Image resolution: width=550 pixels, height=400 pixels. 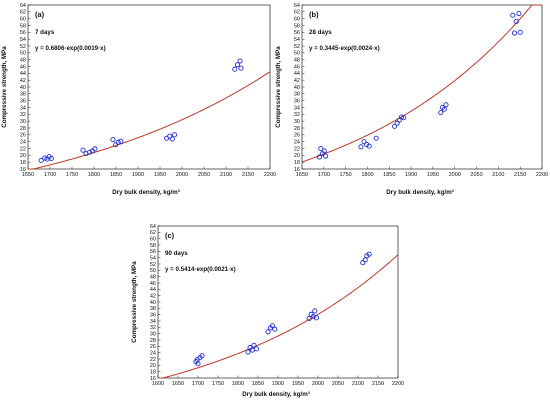 I want to click on y-tick-label: 28, so click(x=23, y=129).